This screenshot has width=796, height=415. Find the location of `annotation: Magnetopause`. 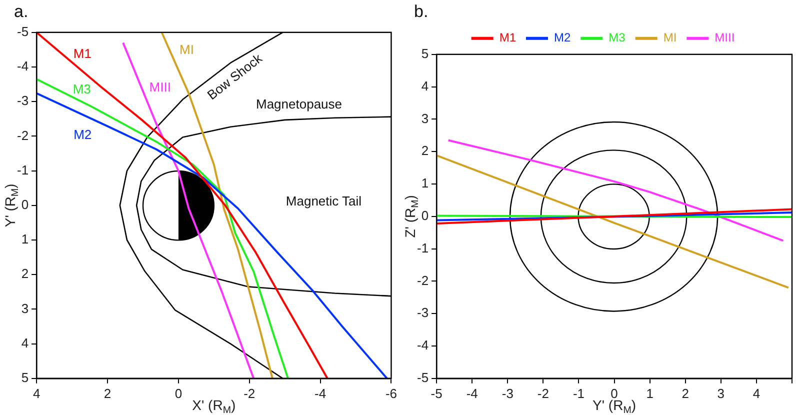

annotation: Magnetopause is located at coordinates (299, 104).